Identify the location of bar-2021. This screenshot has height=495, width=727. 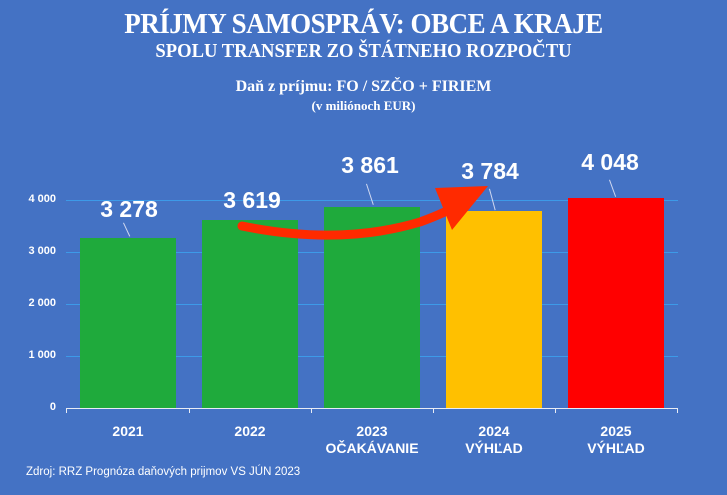
(128, 323).